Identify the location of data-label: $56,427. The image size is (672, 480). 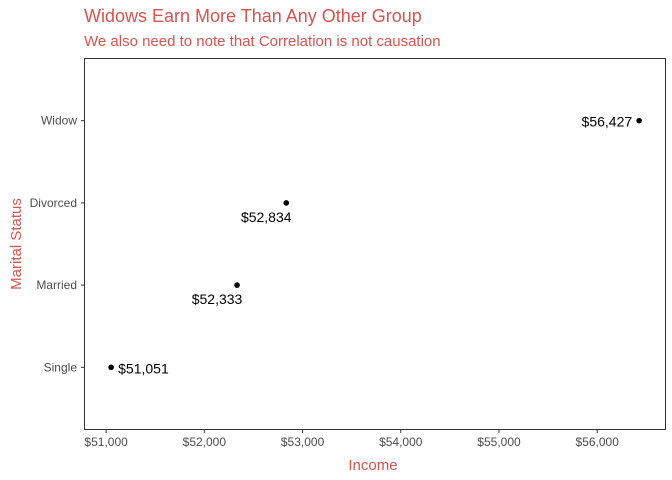
(607, 122).